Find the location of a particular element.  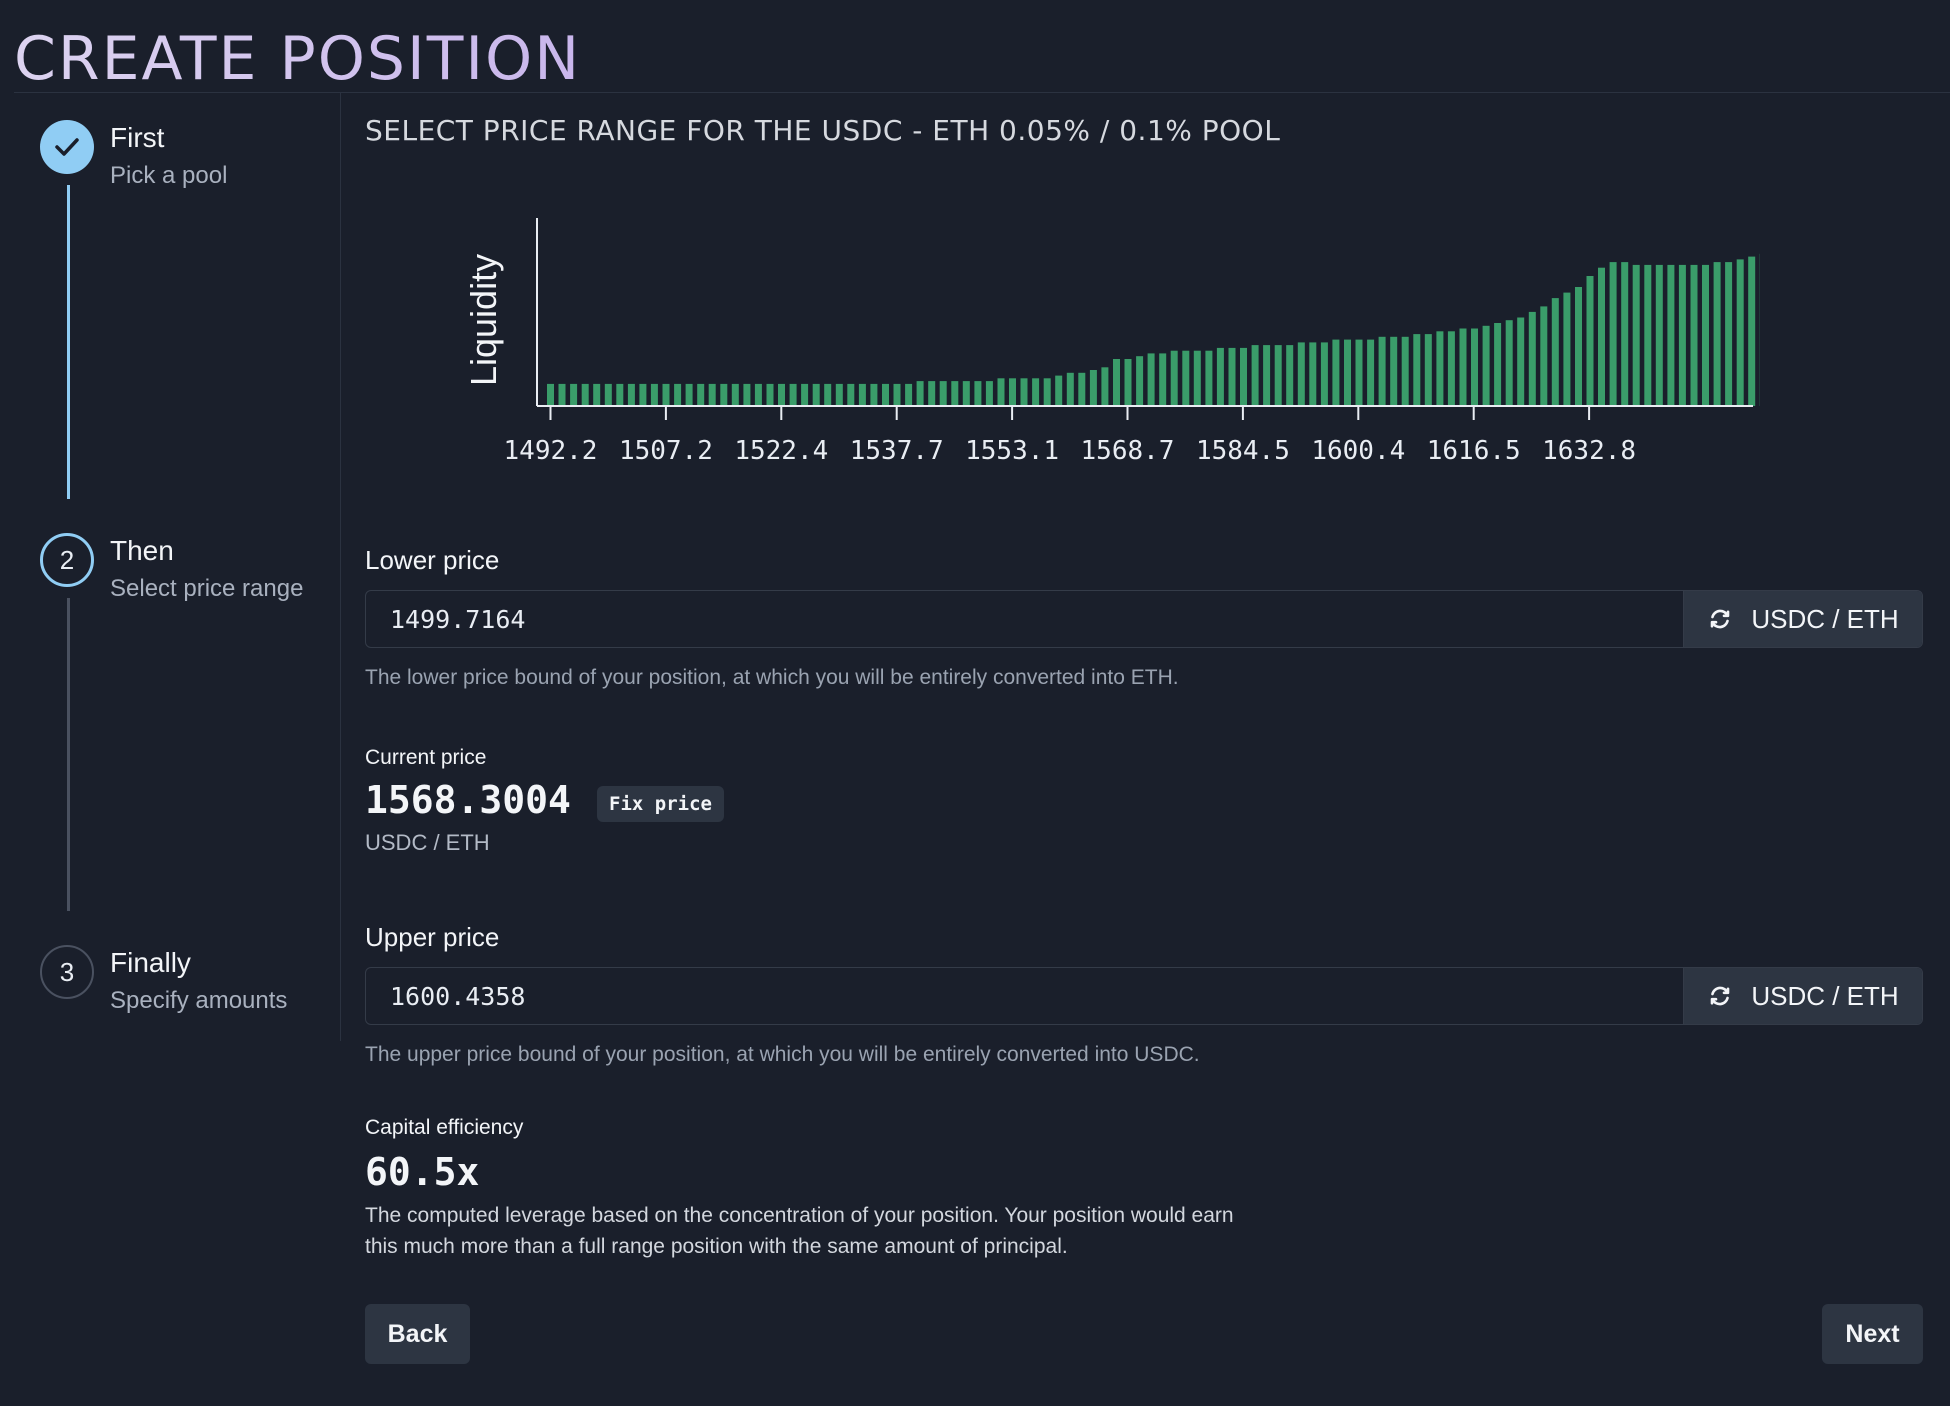

step-2-indicator: 2 is located at coordinates (67, 560).